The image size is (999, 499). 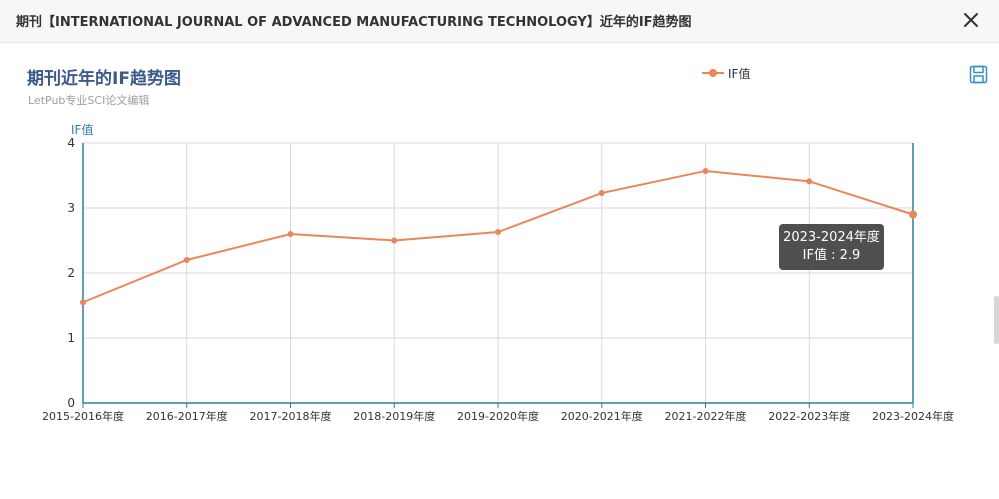 What do you see at coordinates (726, 73) in the screenshot?
I see `chart-legend: IF值` at bounding box center [726, 73].